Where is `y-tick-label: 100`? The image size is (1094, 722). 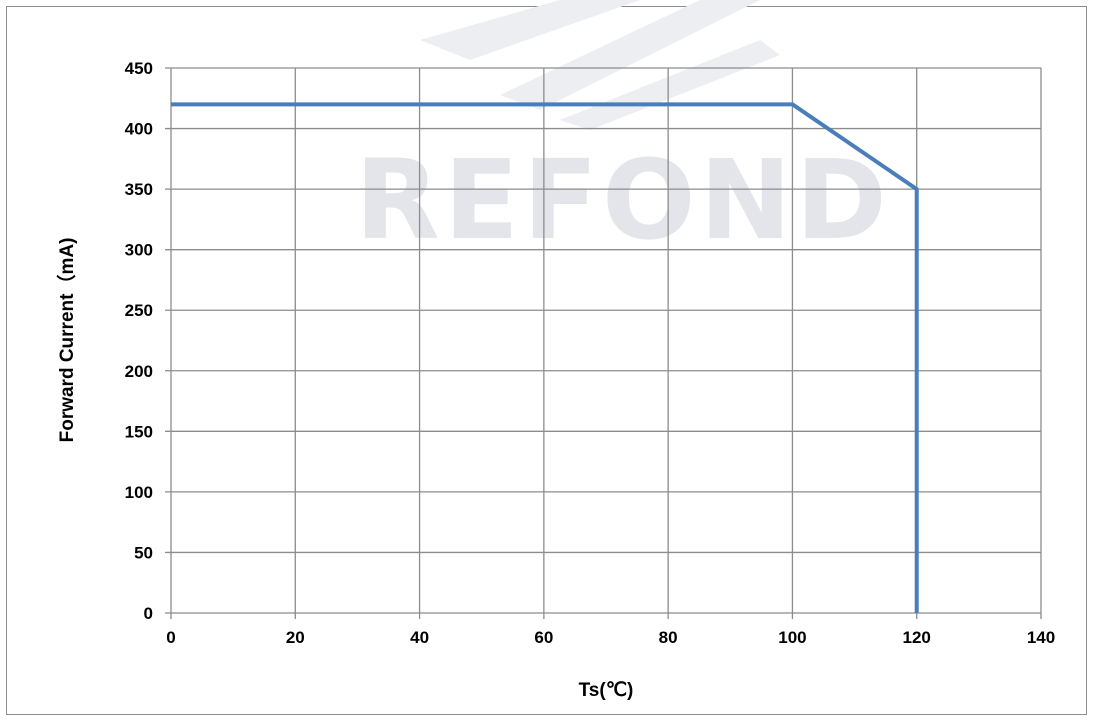 y-tick-label: 100 is located at coordinates (139, 492).